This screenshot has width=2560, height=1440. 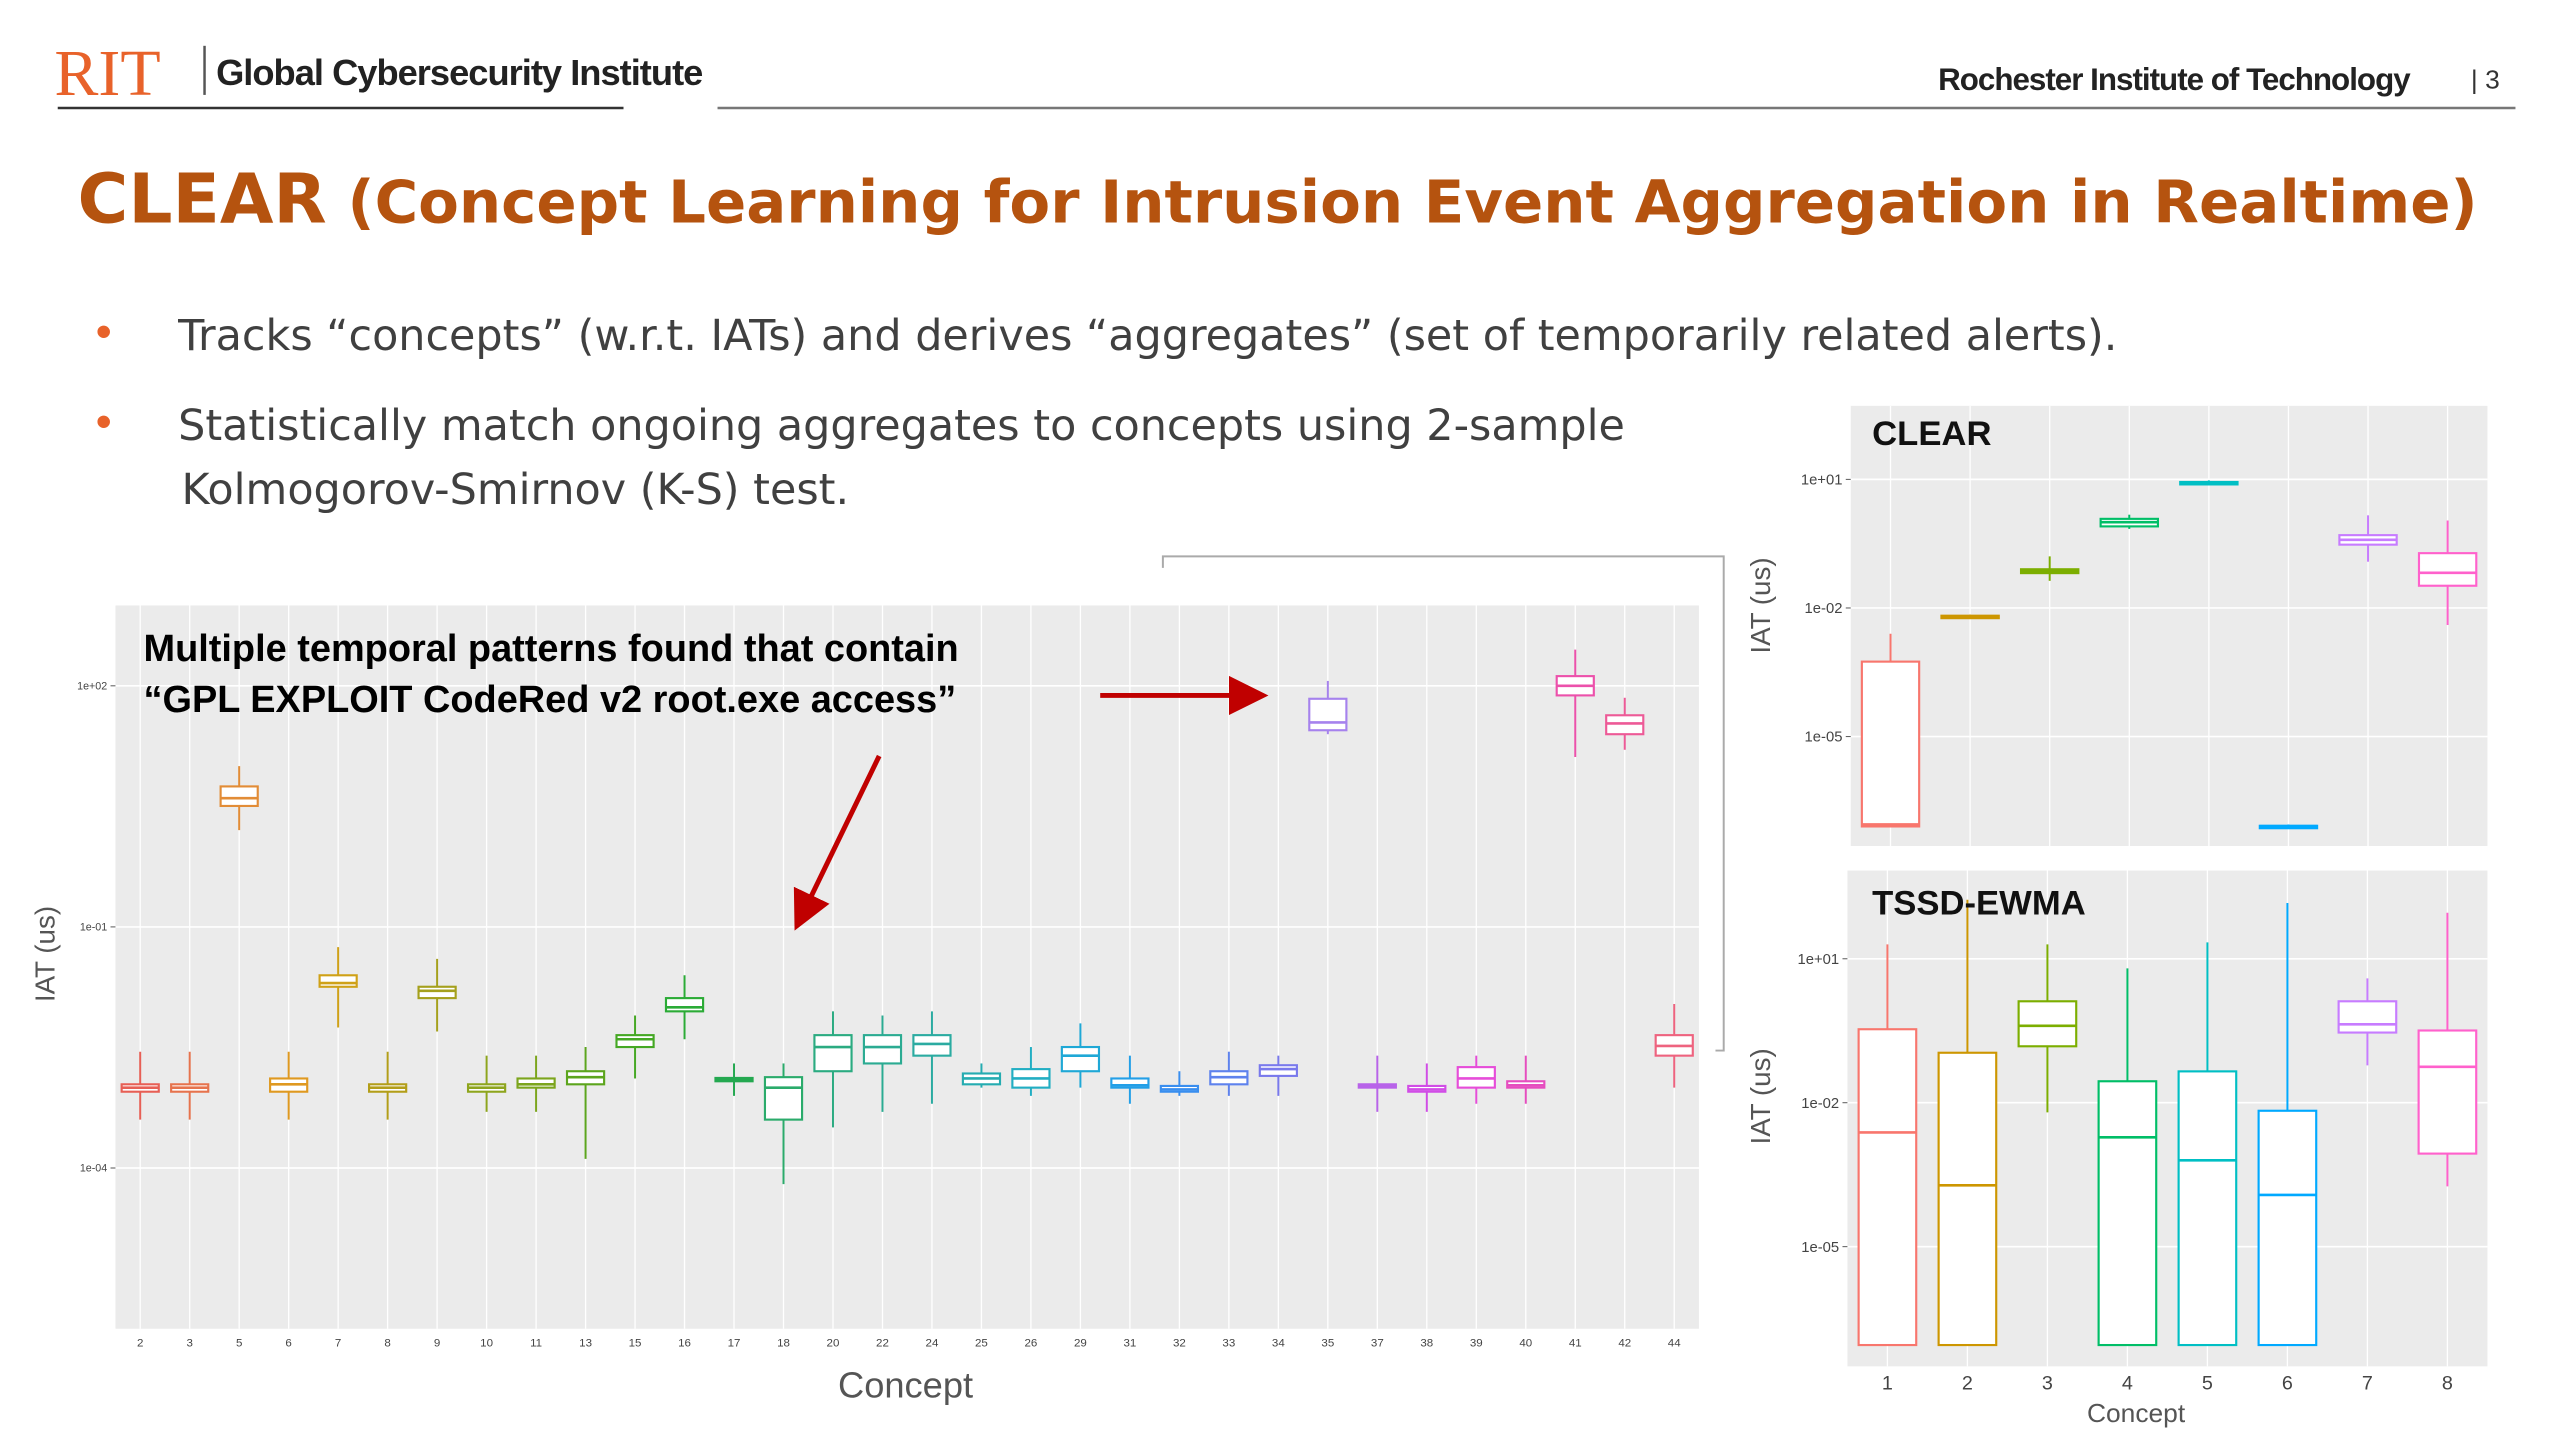 I want to click on x-tick-label: 18, so click(x=783, y=1344).